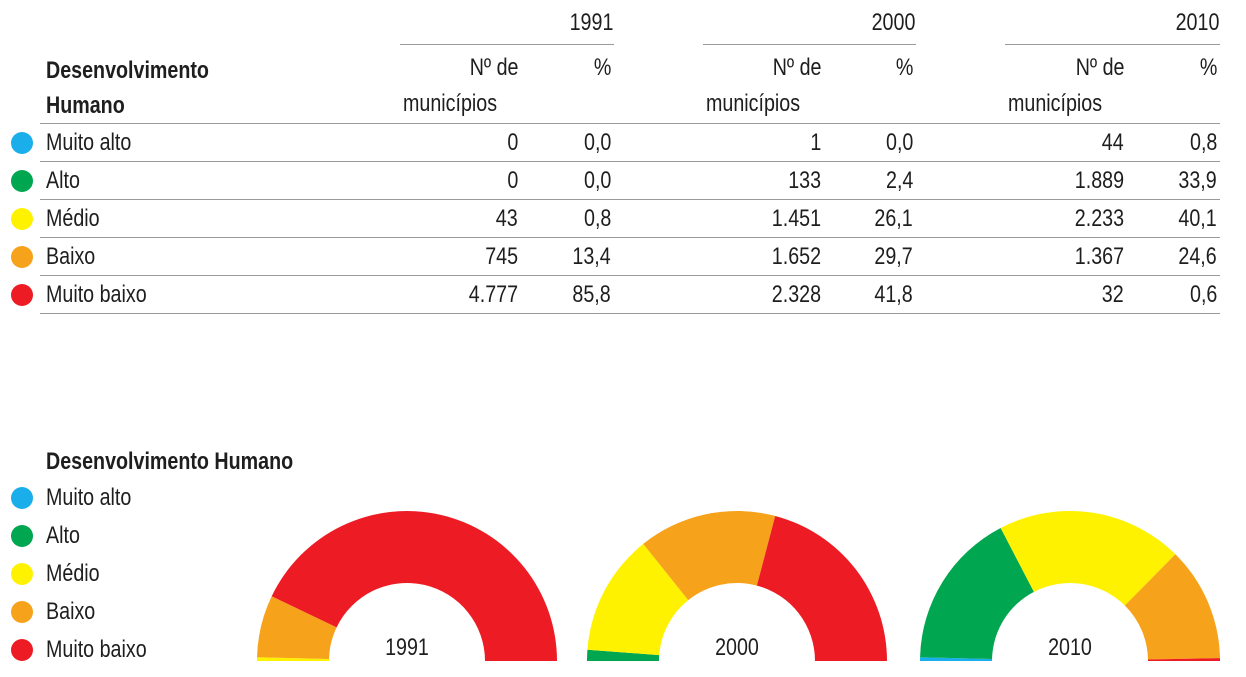  Describe the element at coordinates (96, 294) in the screenshot. I see `row-label: Muito baixo` at that location.